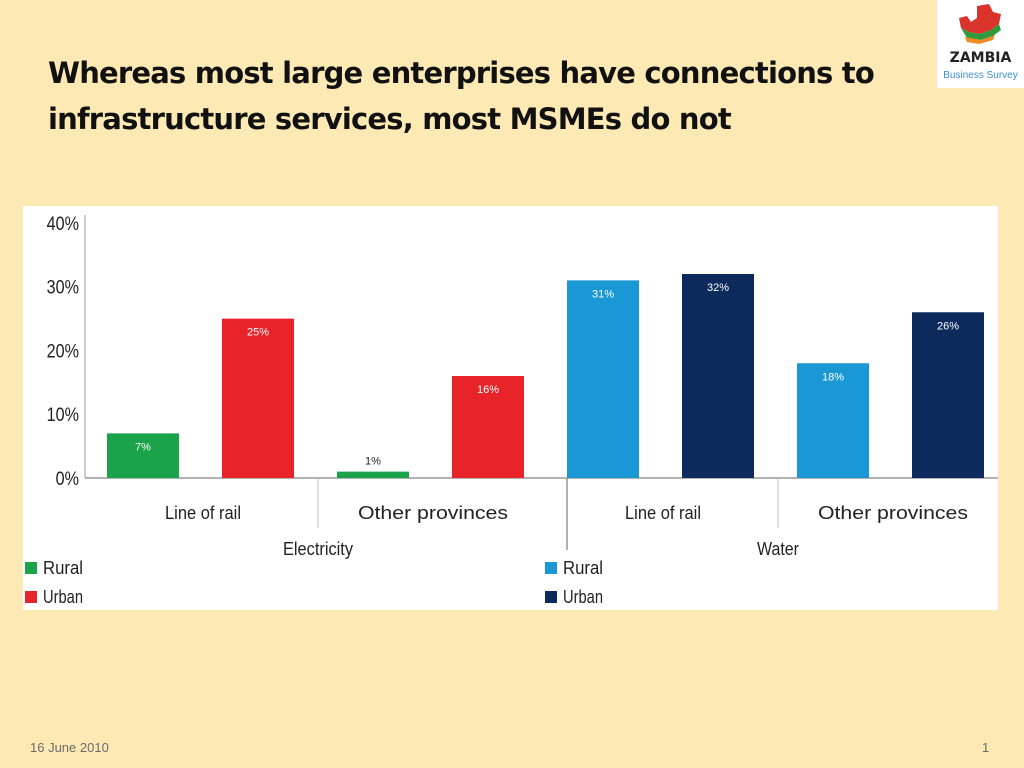  Describe the element at coordinates (63, 224) in the screenshot. I see `y-tick-label: 40%` at that location.